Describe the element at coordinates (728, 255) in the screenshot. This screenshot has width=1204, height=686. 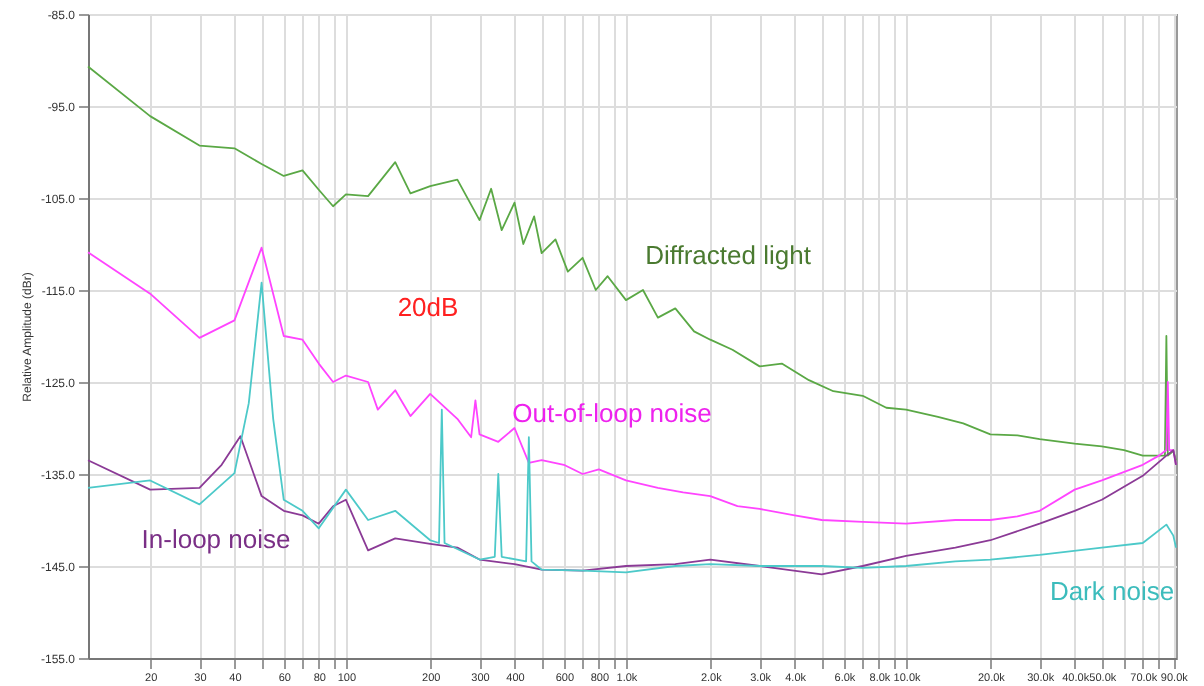
I see `annotation: Diffracted light` at that location.